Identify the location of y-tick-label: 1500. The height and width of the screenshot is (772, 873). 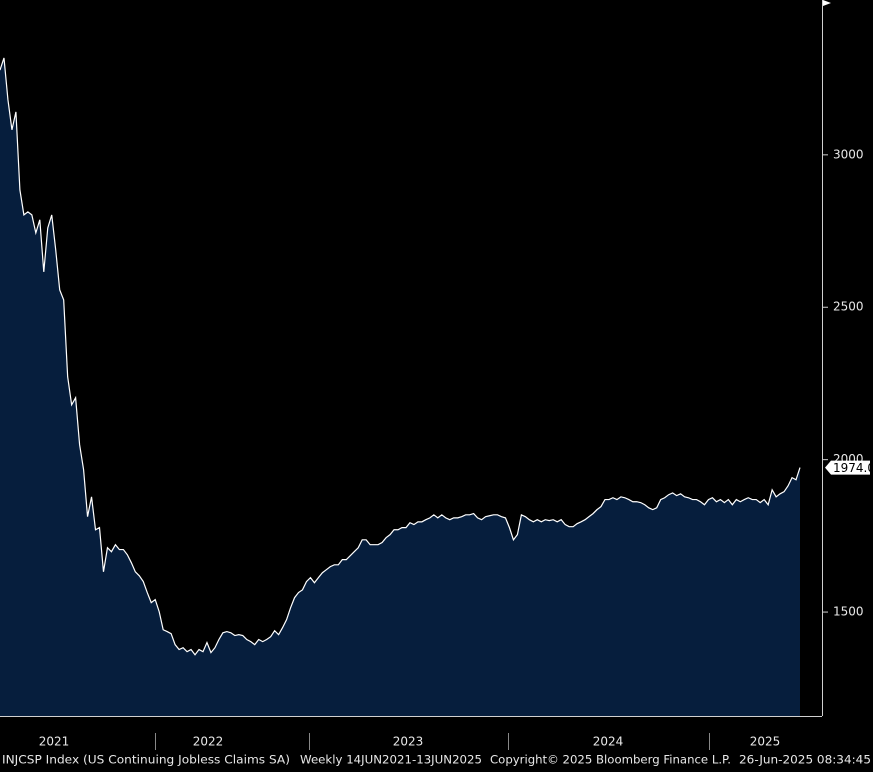
(848, 612).